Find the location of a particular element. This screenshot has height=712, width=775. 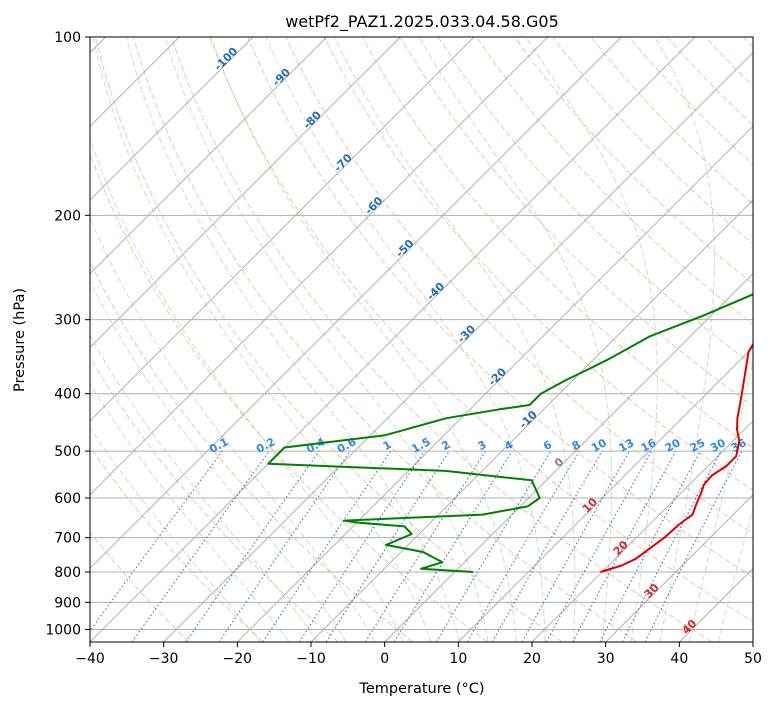

y-tick-label: 300 is located at coordinates (67, 321).